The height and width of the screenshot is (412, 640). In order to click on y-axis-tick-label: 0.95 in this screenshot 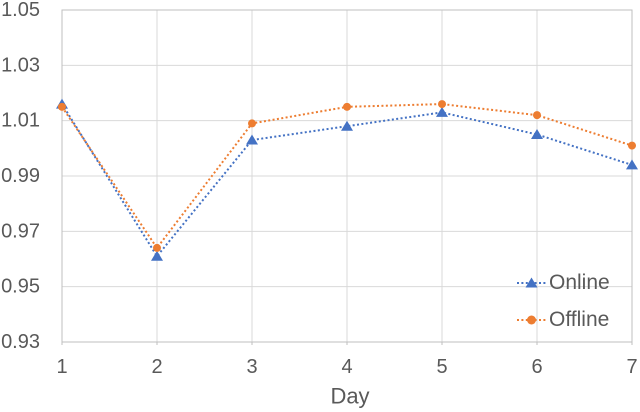, I will do `click(20, 287)`.